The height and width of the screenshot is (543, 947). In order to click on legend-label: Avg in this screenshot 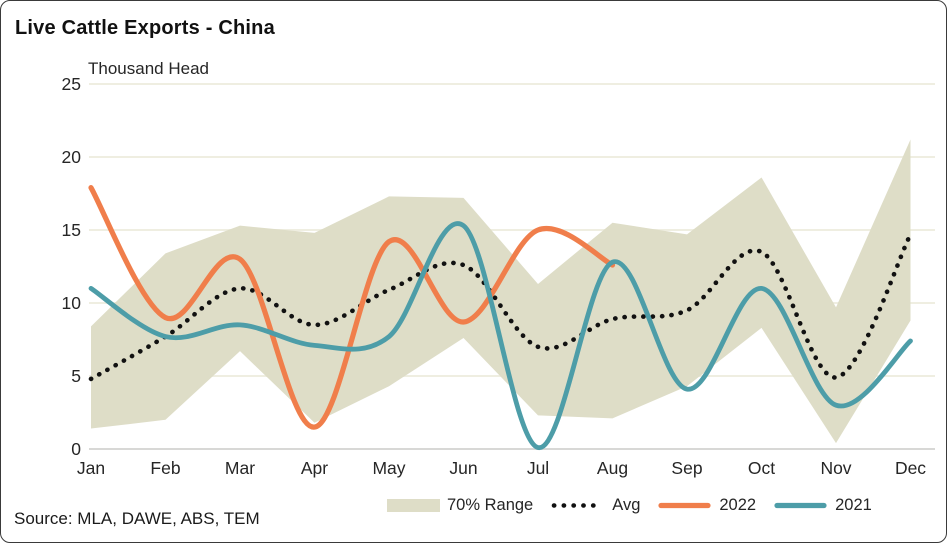, I will do `click(626, 505)`.